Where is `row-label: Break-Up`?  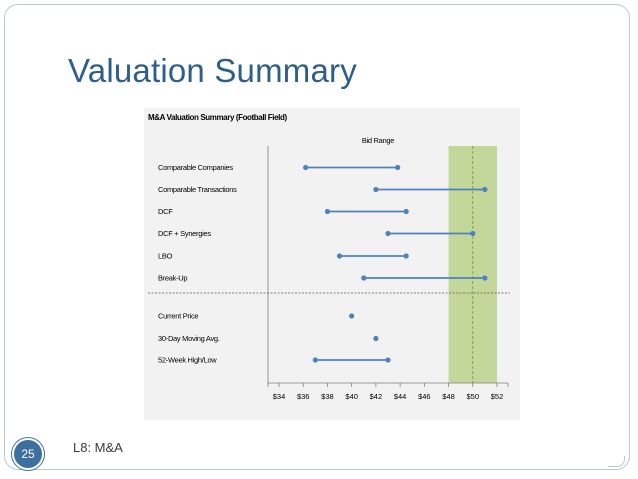 row-label: Break-Up is located at coordinates (172, 278).